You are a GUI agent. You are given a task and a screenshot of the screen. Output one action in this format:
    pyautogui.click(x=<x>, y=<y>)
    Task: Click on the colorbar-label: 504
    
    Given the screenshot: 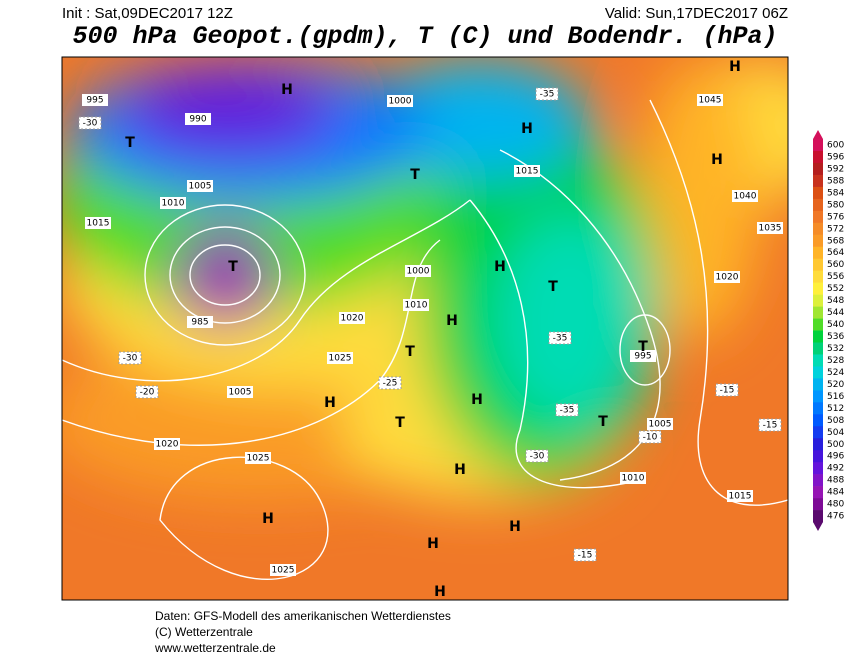 What is the action you would take?
    pyautogui.click(x=835, y=433)
    